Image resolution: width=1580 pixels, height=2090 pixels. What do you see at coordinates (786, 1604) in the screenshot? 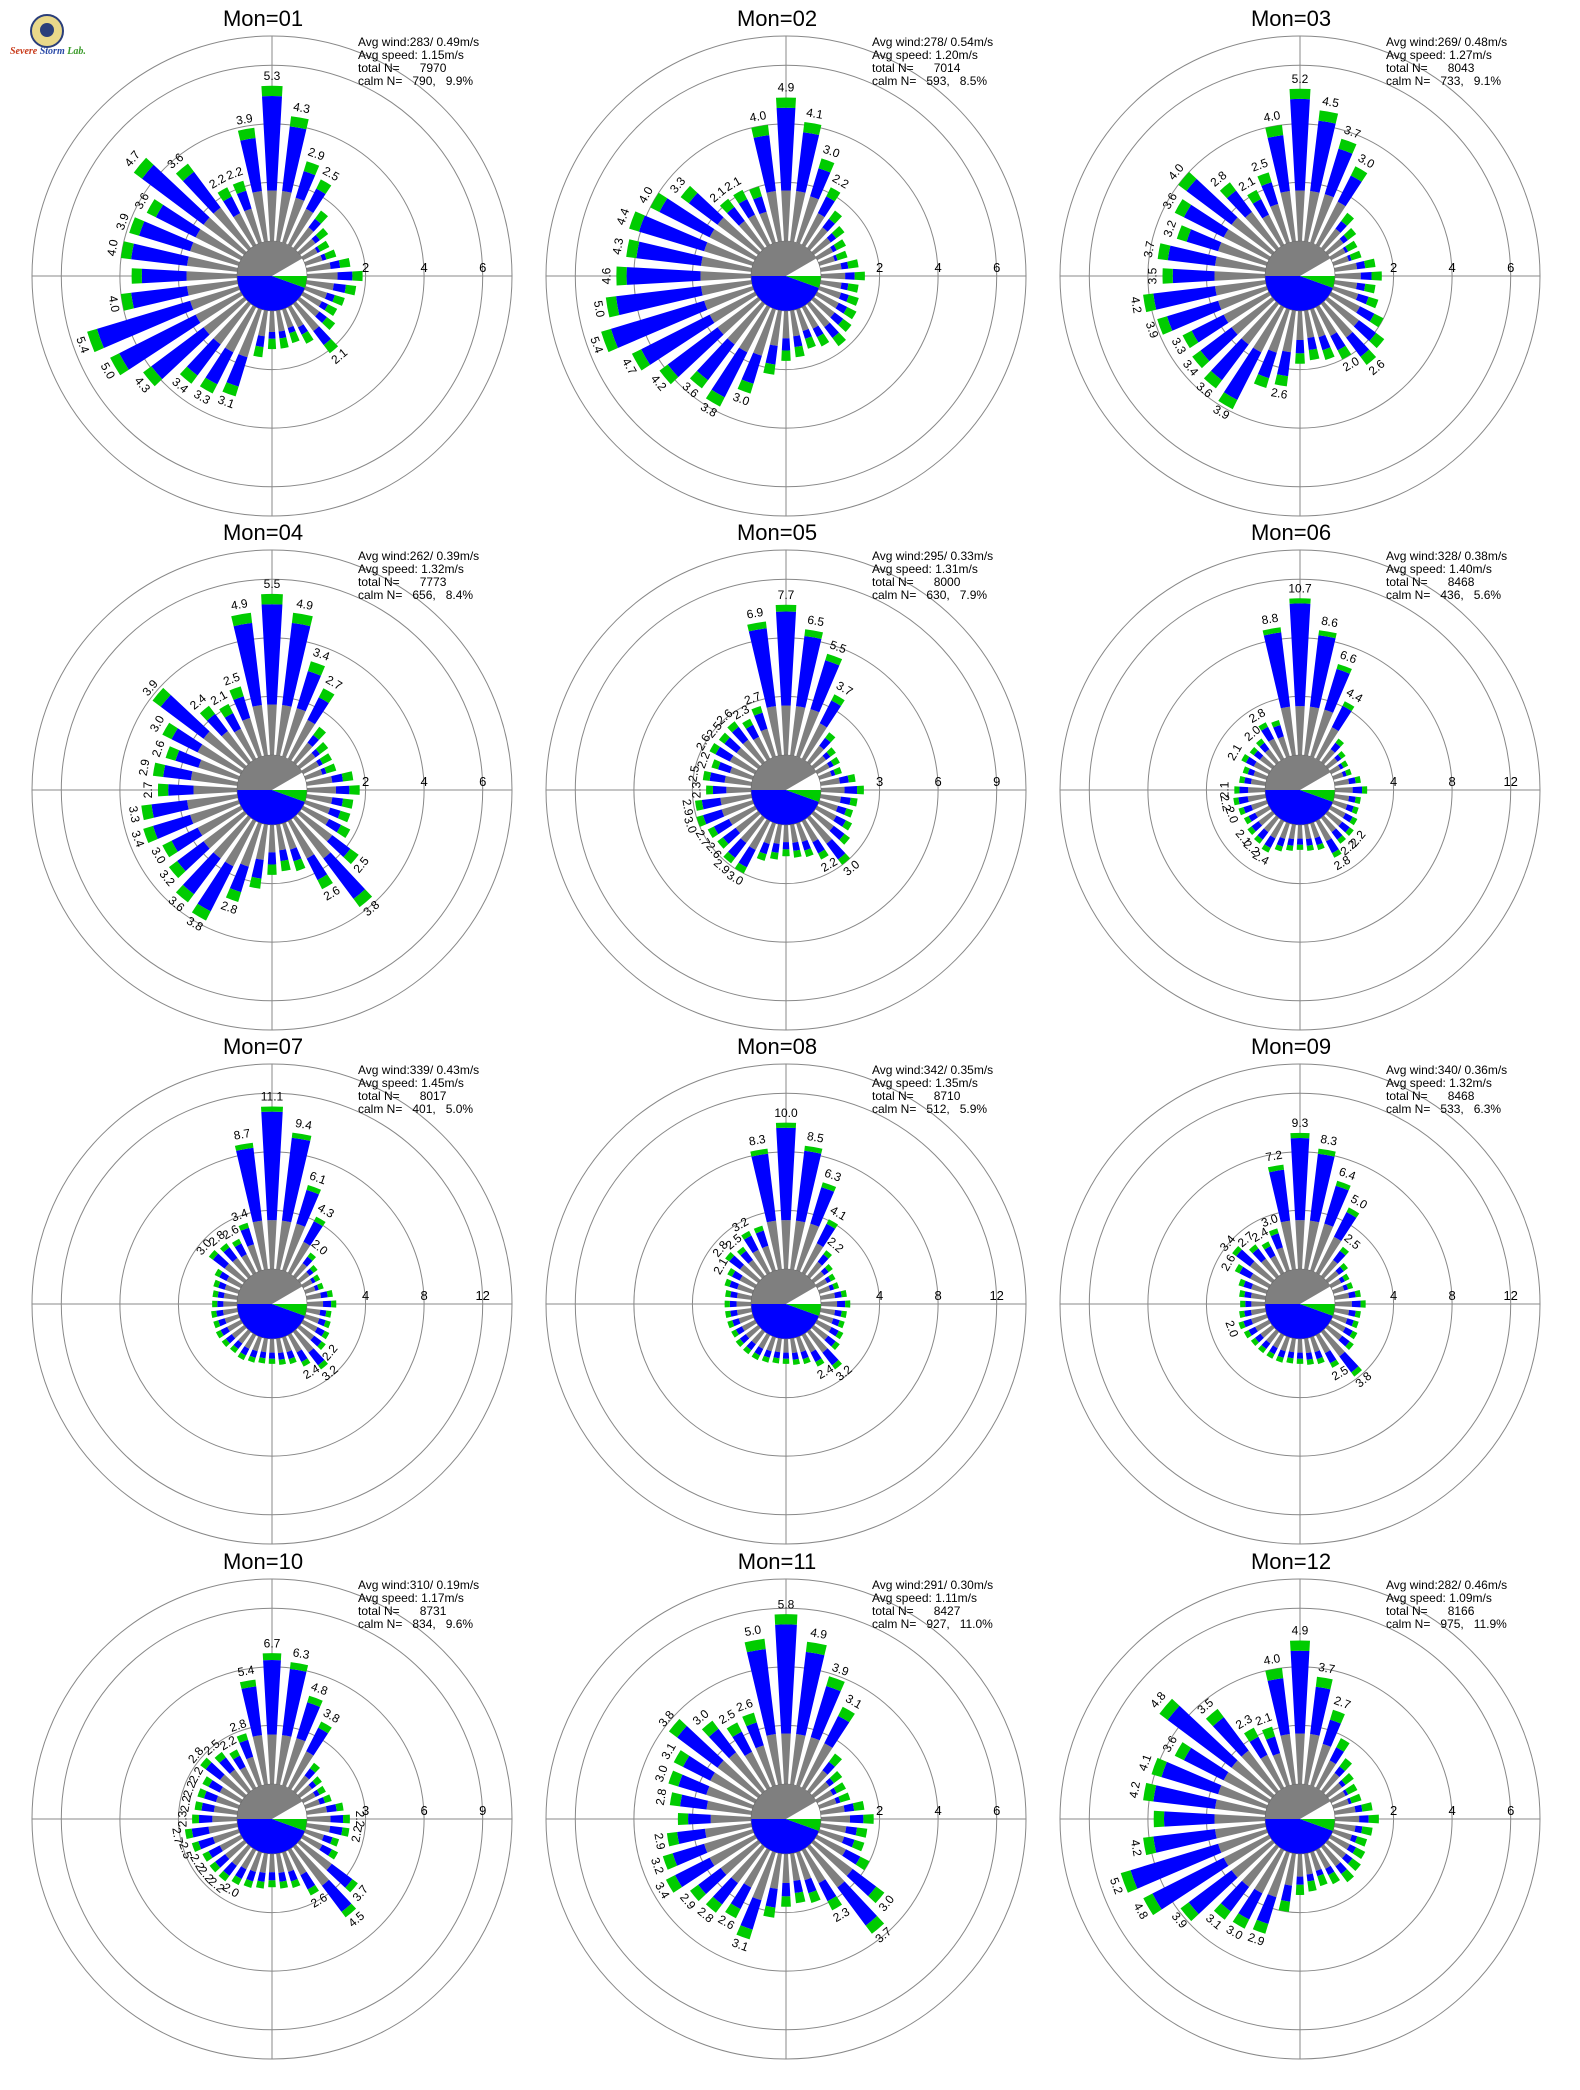
I see `bar-value-label: 5.8` at bounding box center [786, 1604].